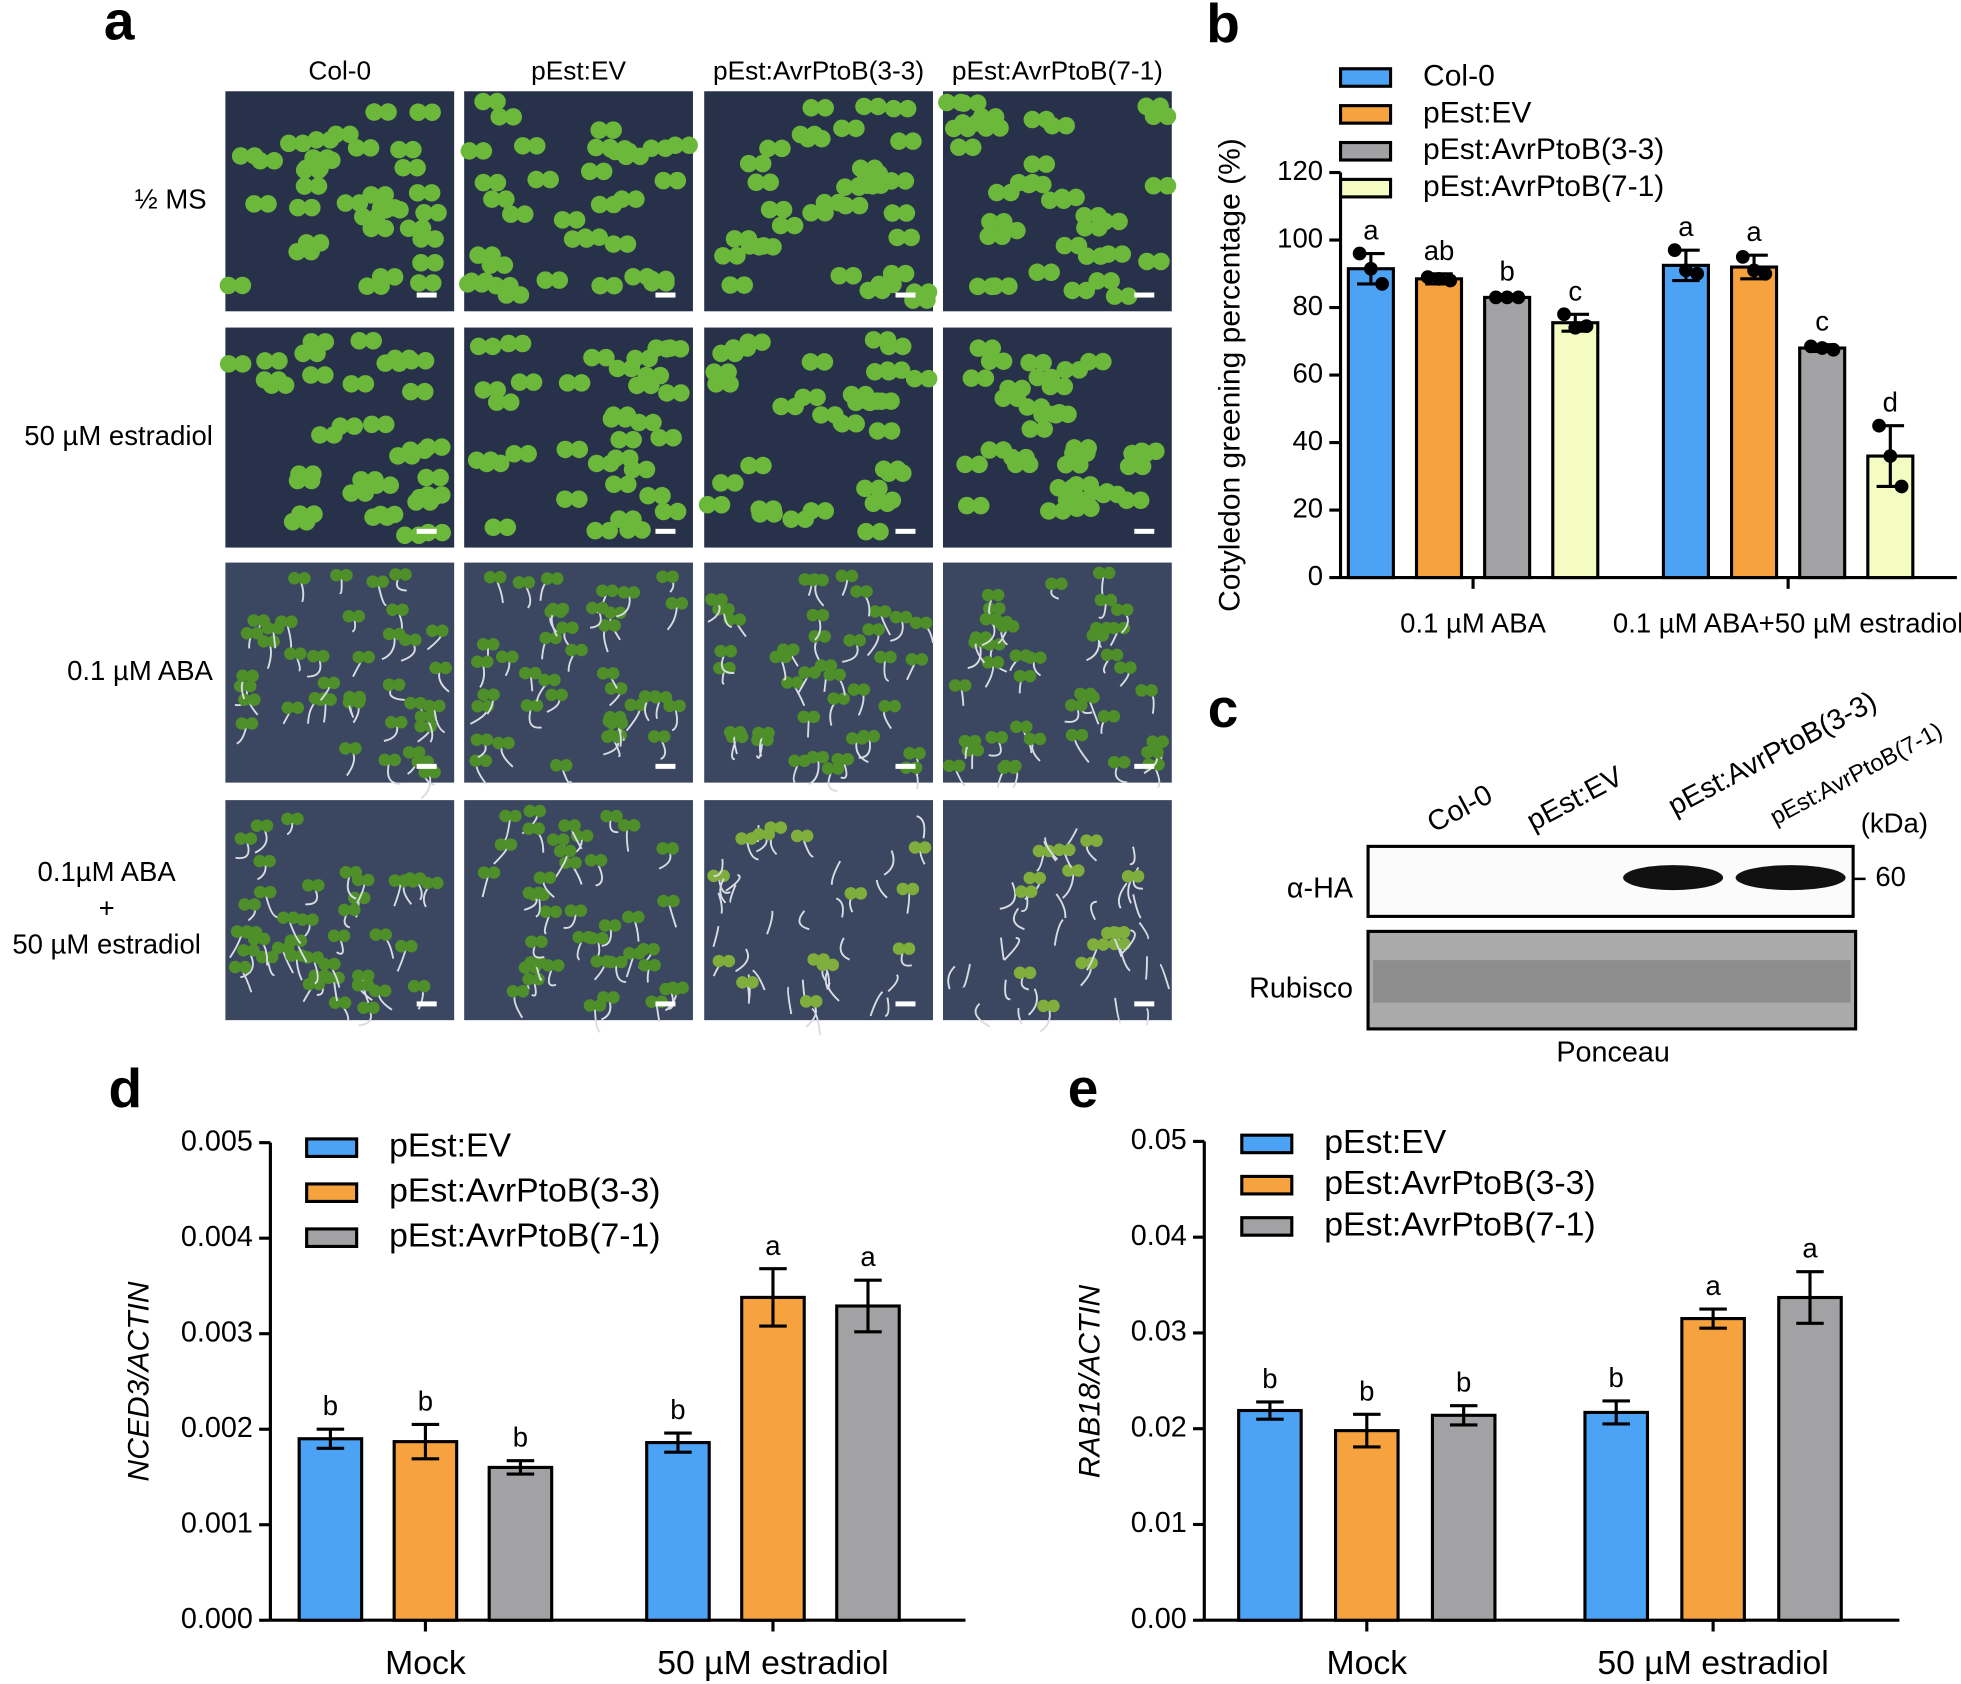  Describe the element at coordinates (520, 1543) in the screenshot. I see `bar` at that location.